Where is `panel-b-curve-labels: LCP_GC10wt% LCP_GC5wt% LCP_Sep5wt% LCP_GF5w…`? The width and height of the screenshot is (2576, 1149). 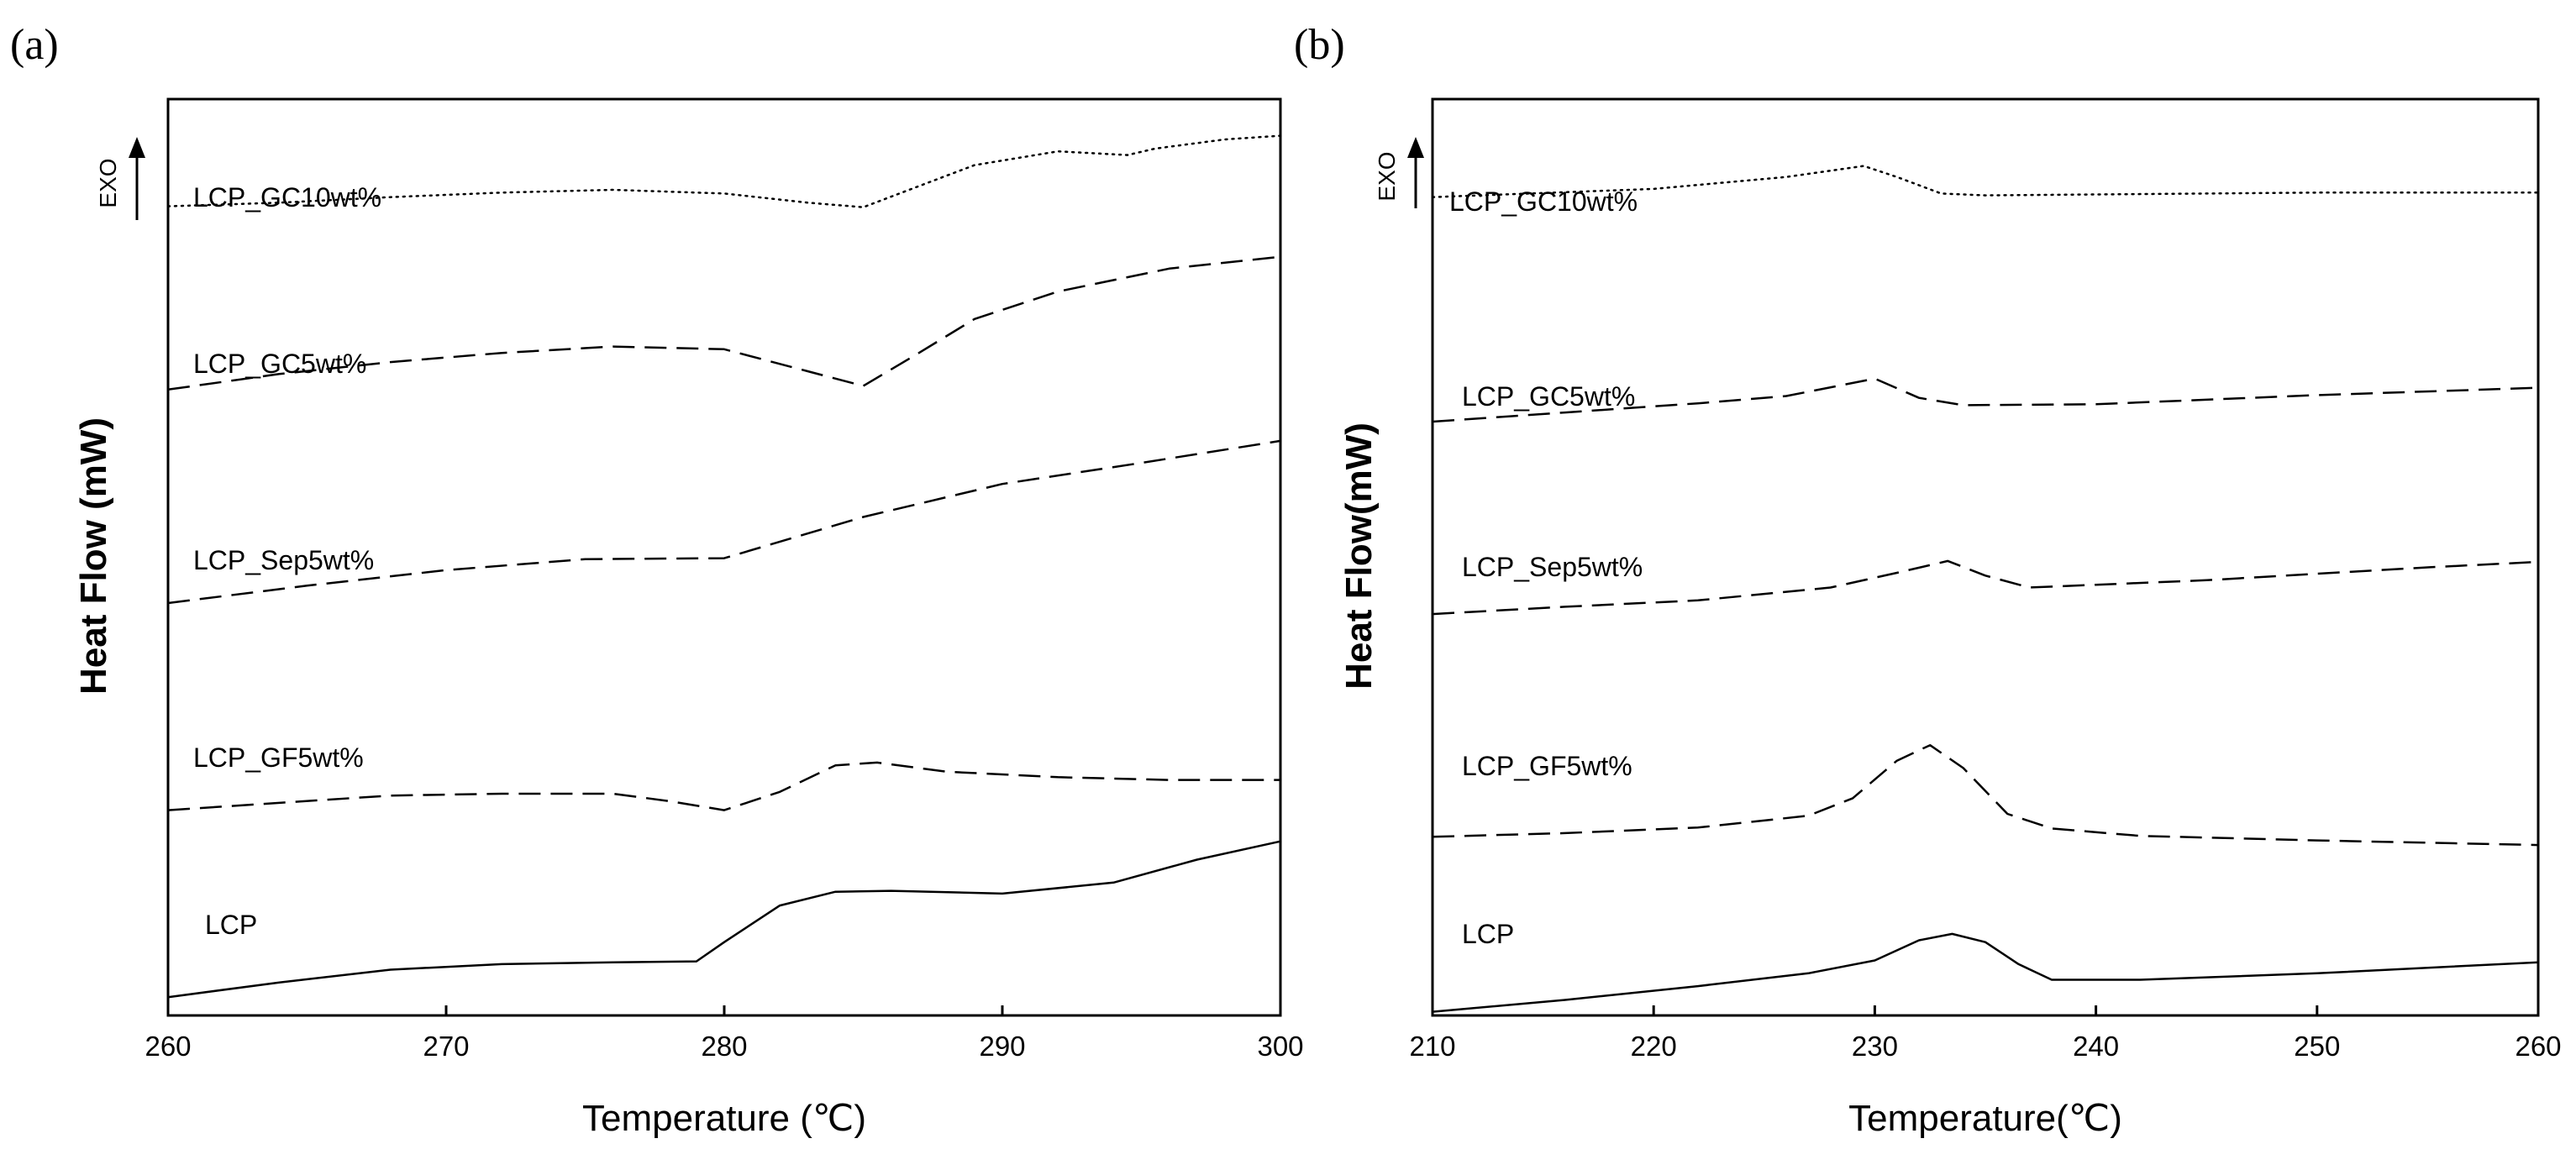 panel-b-curve-labels: LCP_GC10wt% LCP_GC5wt% LCP_Sep5wt% LCP_GF5w… is located at coordinates (1546, 567).